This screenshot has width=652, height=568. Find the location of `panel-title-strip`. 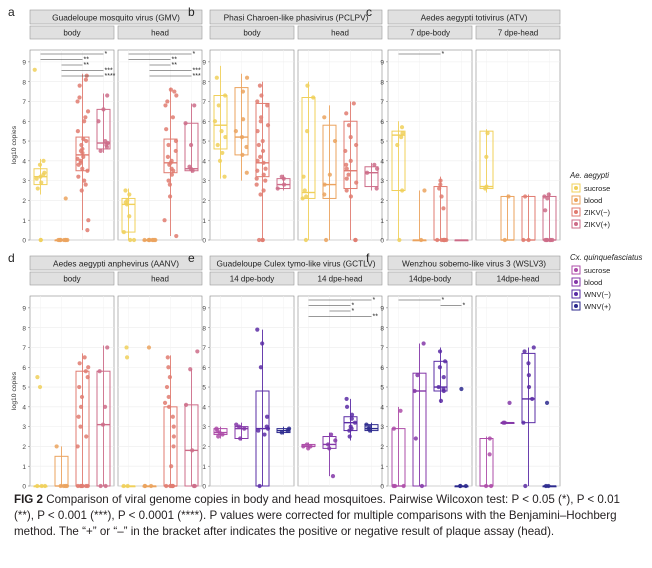

panel-title-strip is located at coordinates (474, 263).